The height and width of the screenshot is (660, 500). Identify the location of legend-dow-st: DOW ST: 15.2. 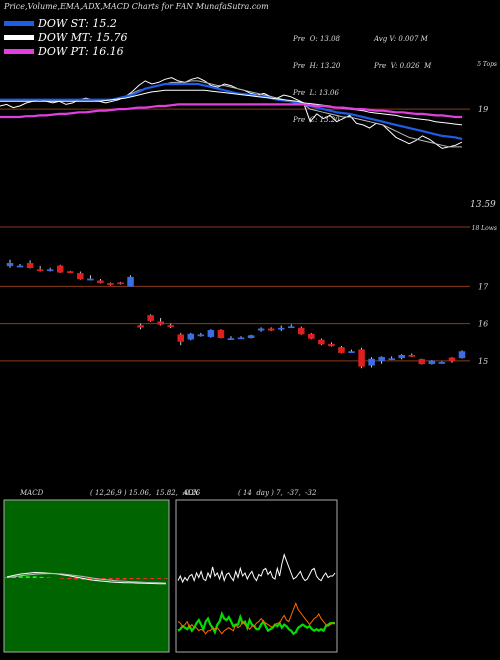
(60, 23).